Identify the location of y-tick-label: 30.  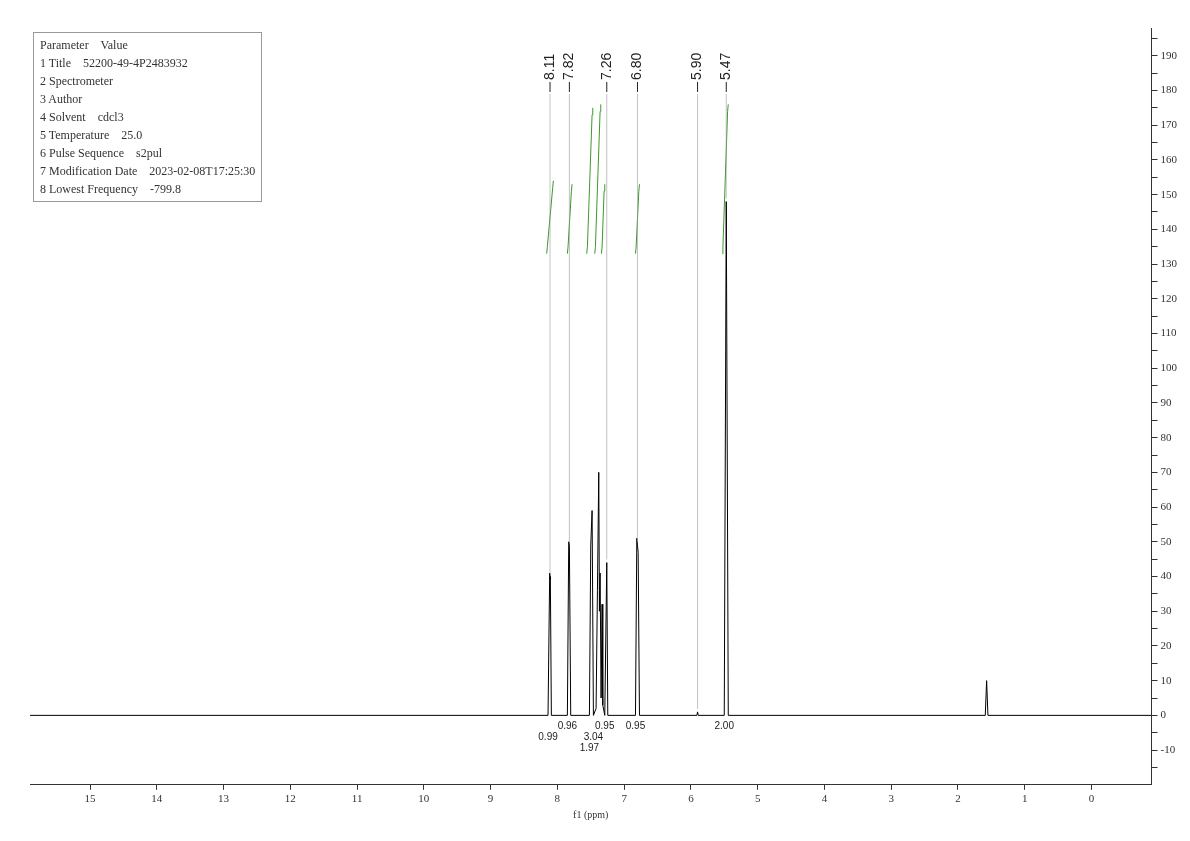
(1166, 610).